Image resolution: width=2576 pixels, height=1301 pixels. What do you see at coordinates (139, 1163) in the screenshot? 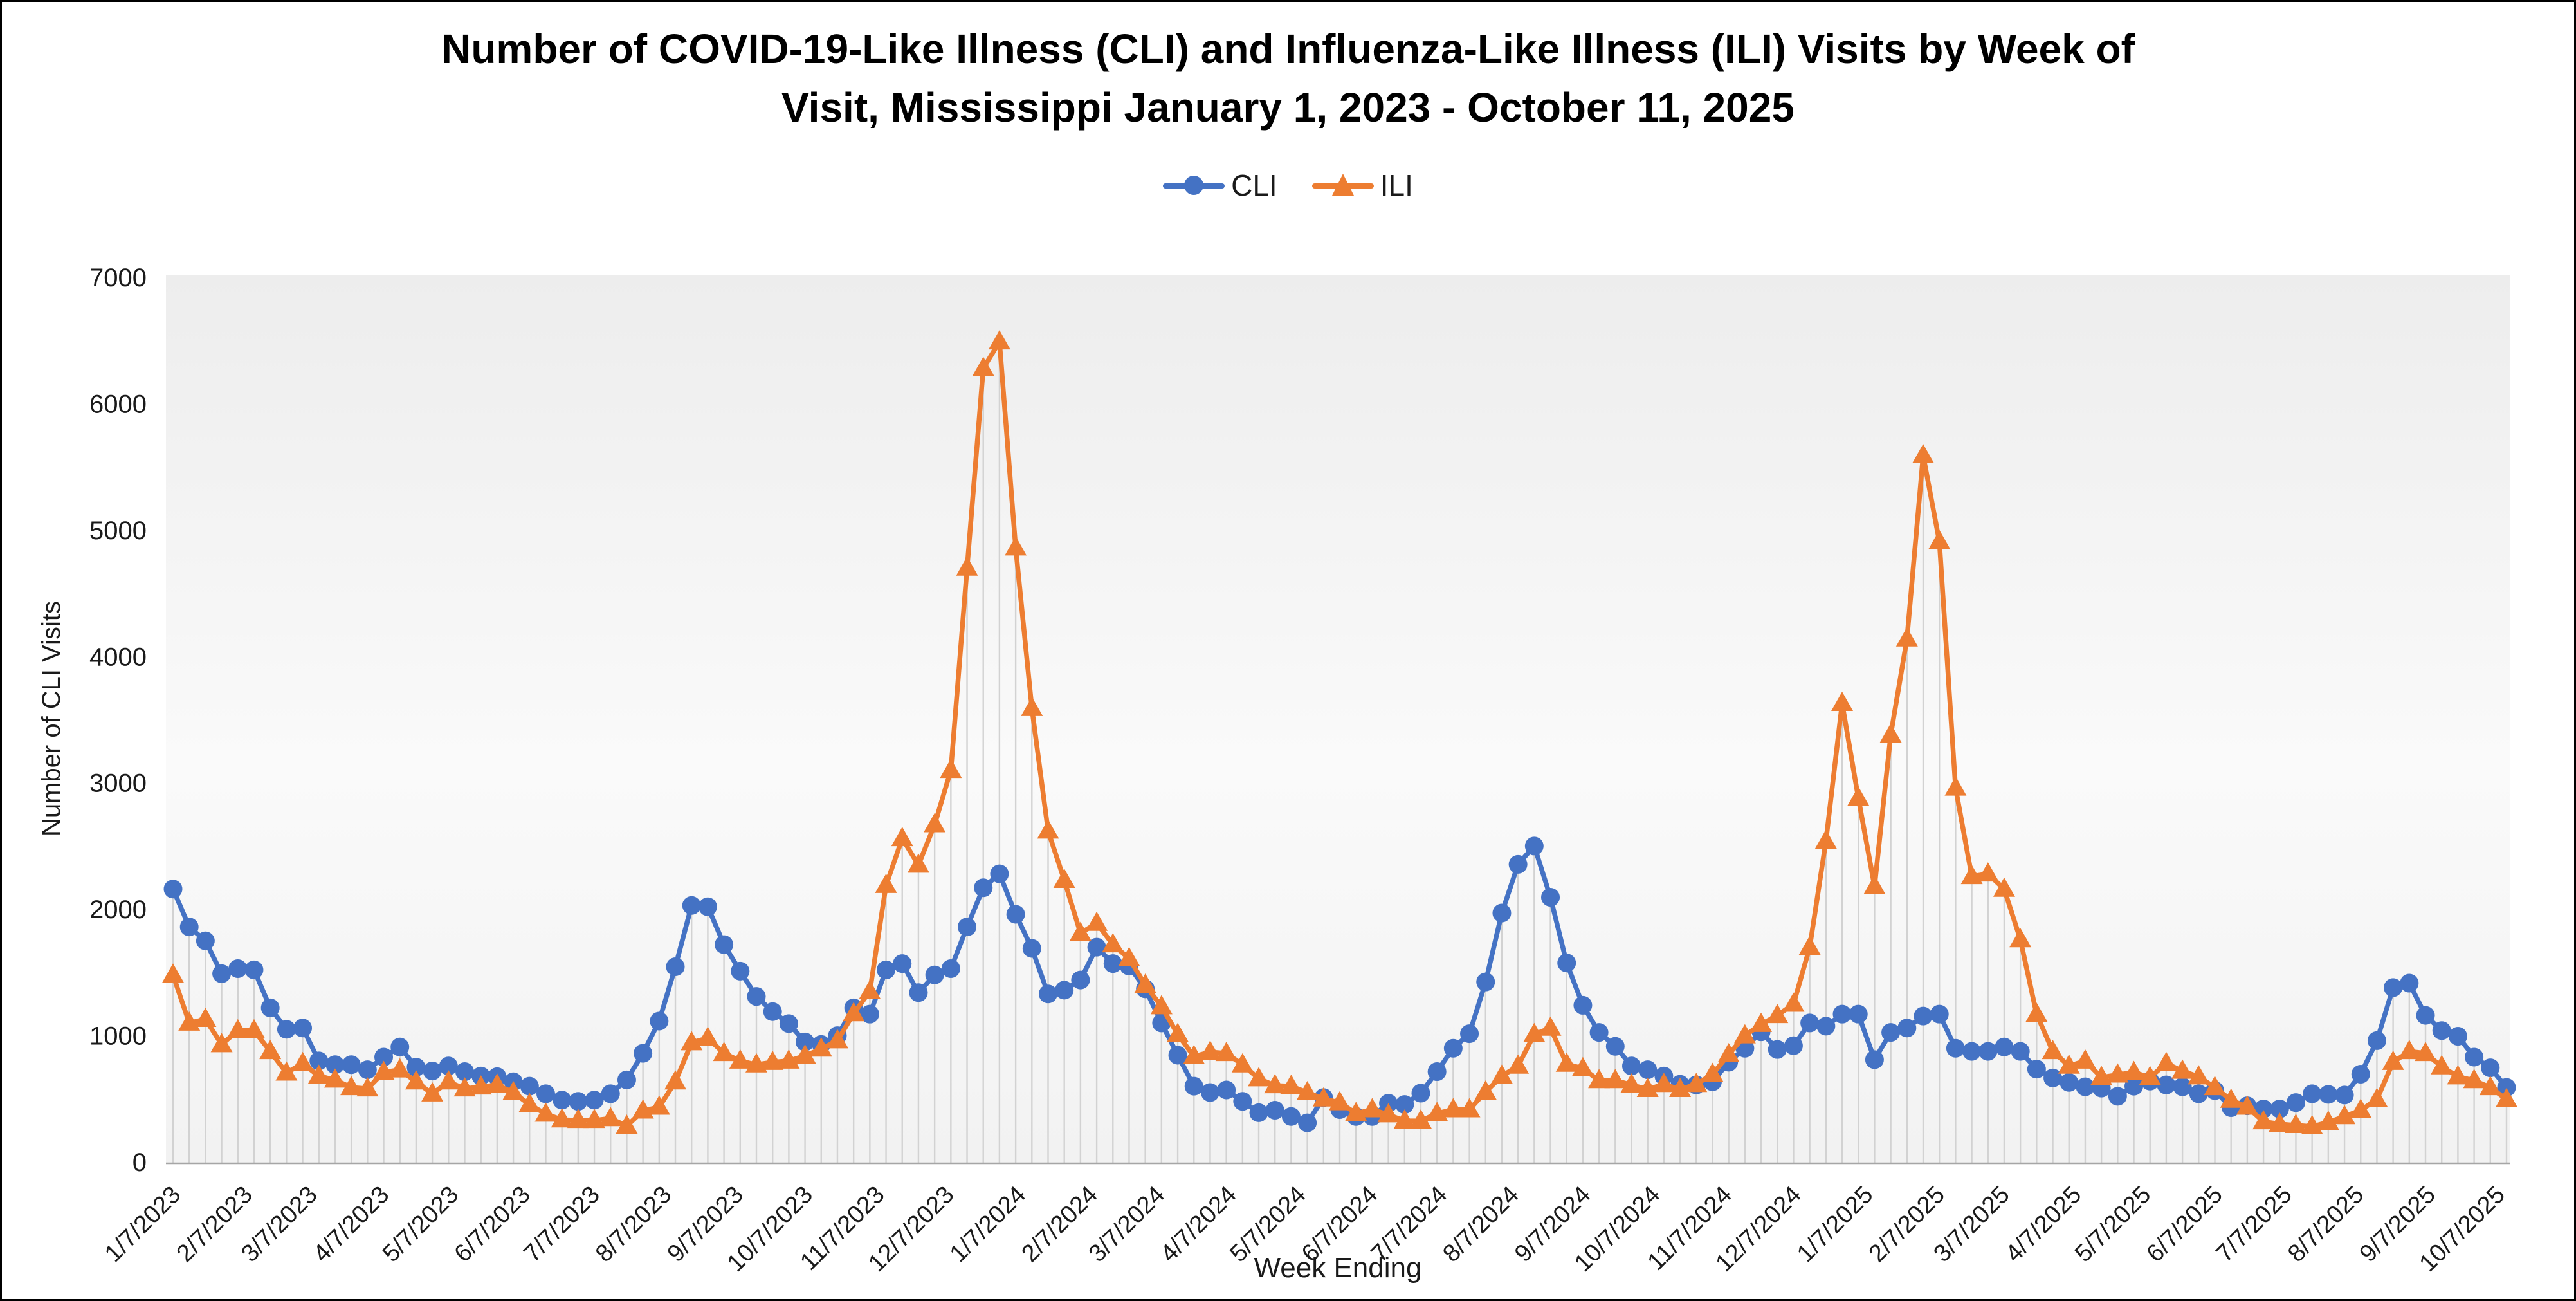
I see `svg-text: 0` at bounding box center [139, 1163].